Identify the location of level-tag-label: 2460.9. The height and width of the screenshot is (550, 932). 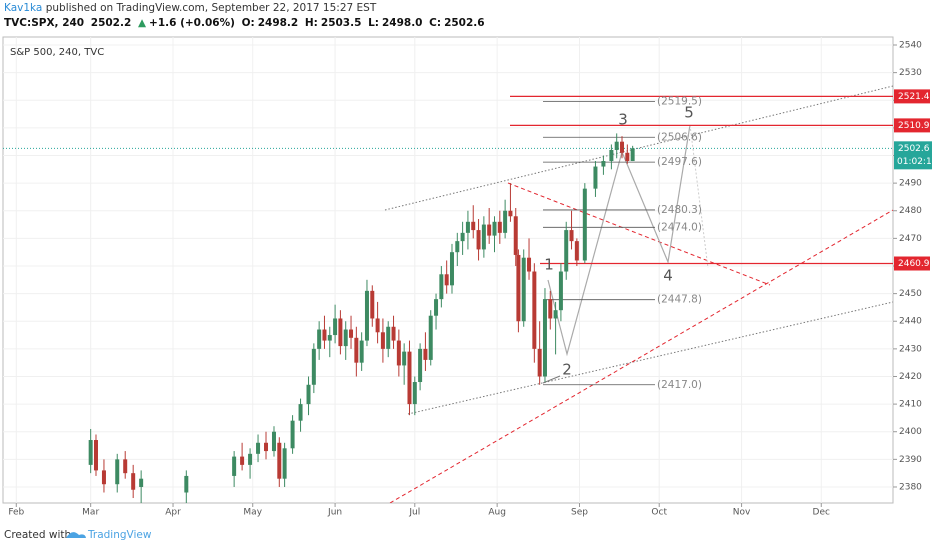
(914, 264).